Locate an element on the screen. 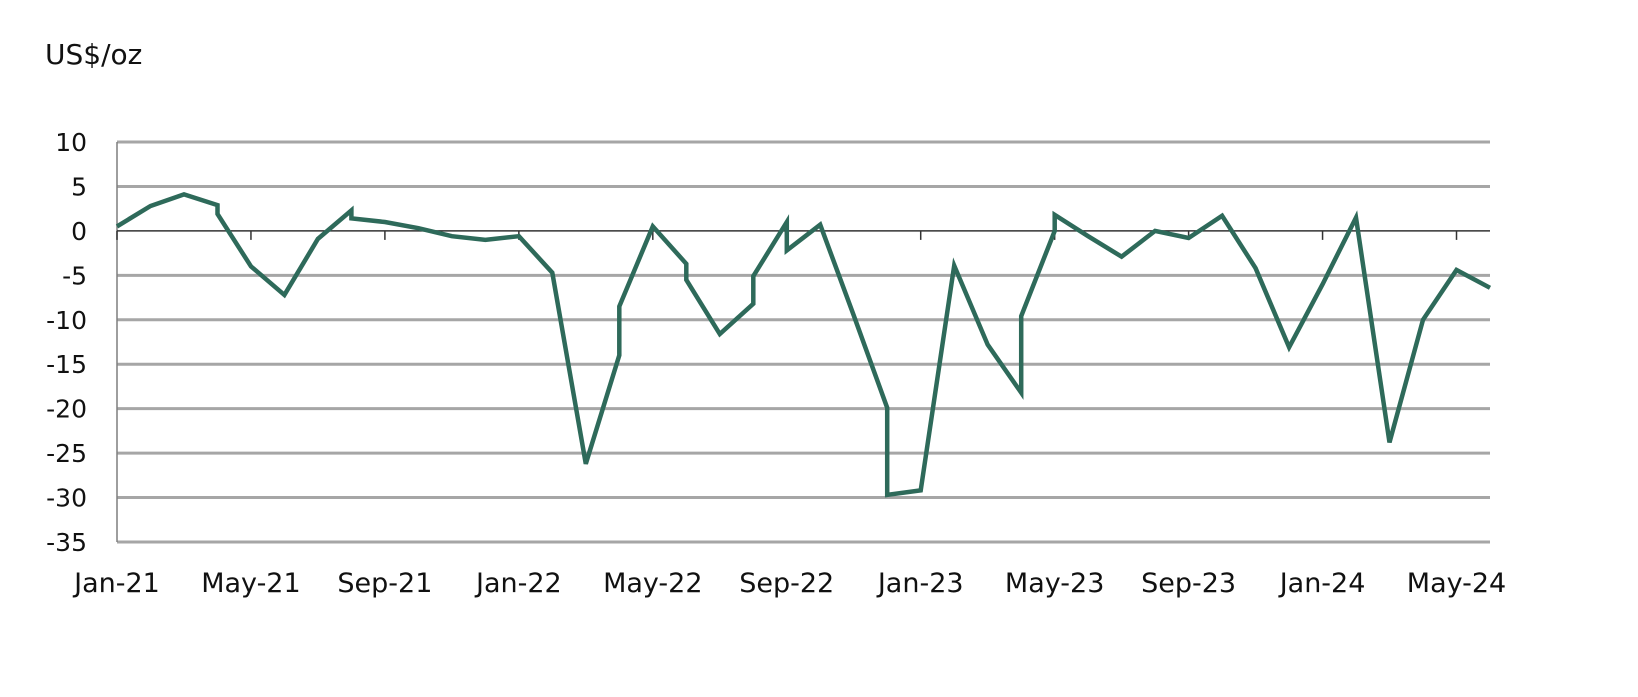 This screenshot has height=697, width=1638. x-tick-label: Sep-22 is located at coordinates (786, 583).